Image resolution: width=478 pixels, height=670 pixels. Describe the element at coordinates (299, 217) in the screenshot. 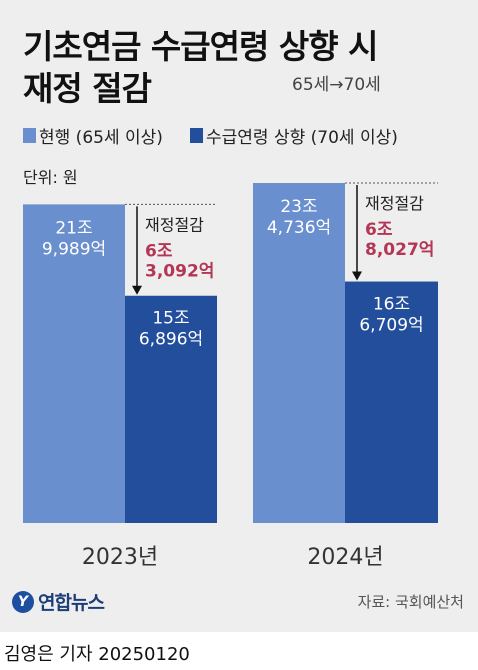

I see `bar-label-current-1: 23조 4,736억` at that location.